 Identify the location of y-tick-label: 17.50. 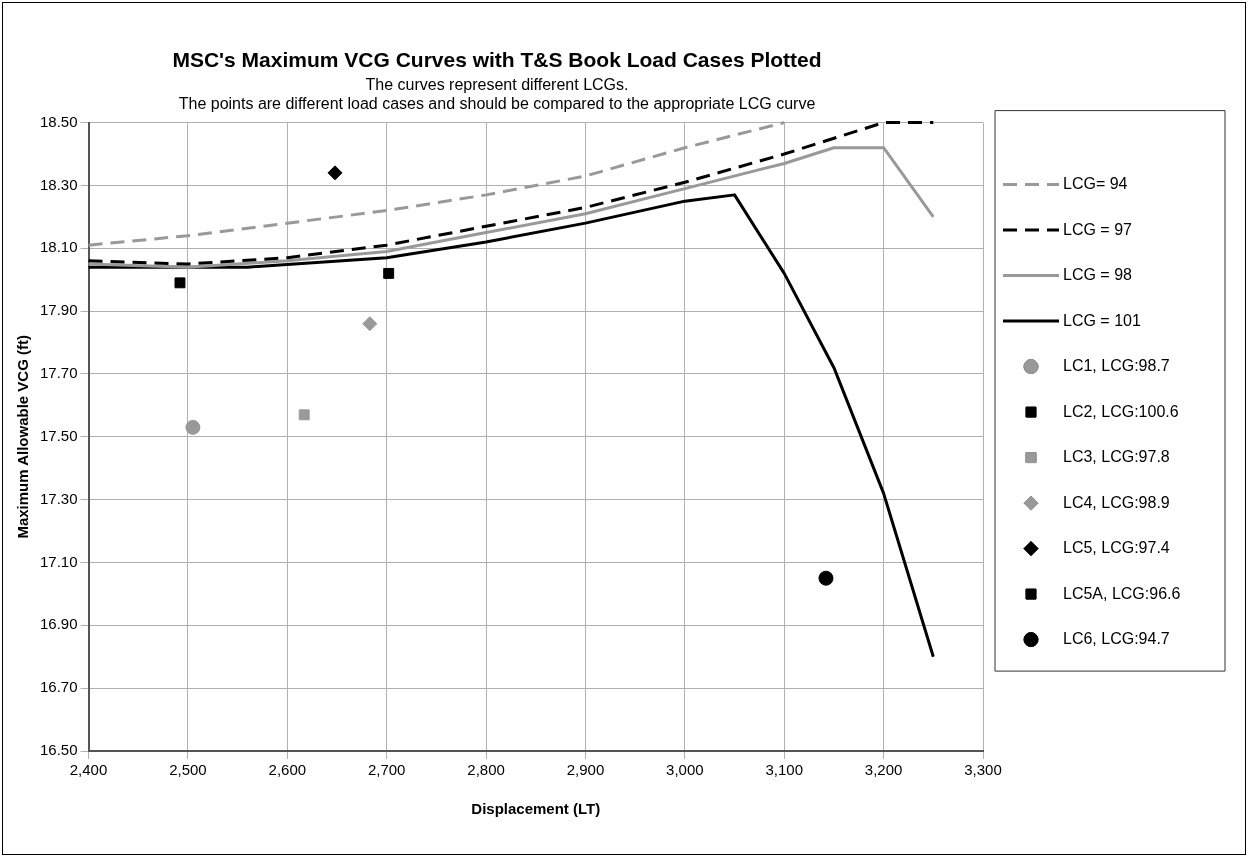
(58, 435).